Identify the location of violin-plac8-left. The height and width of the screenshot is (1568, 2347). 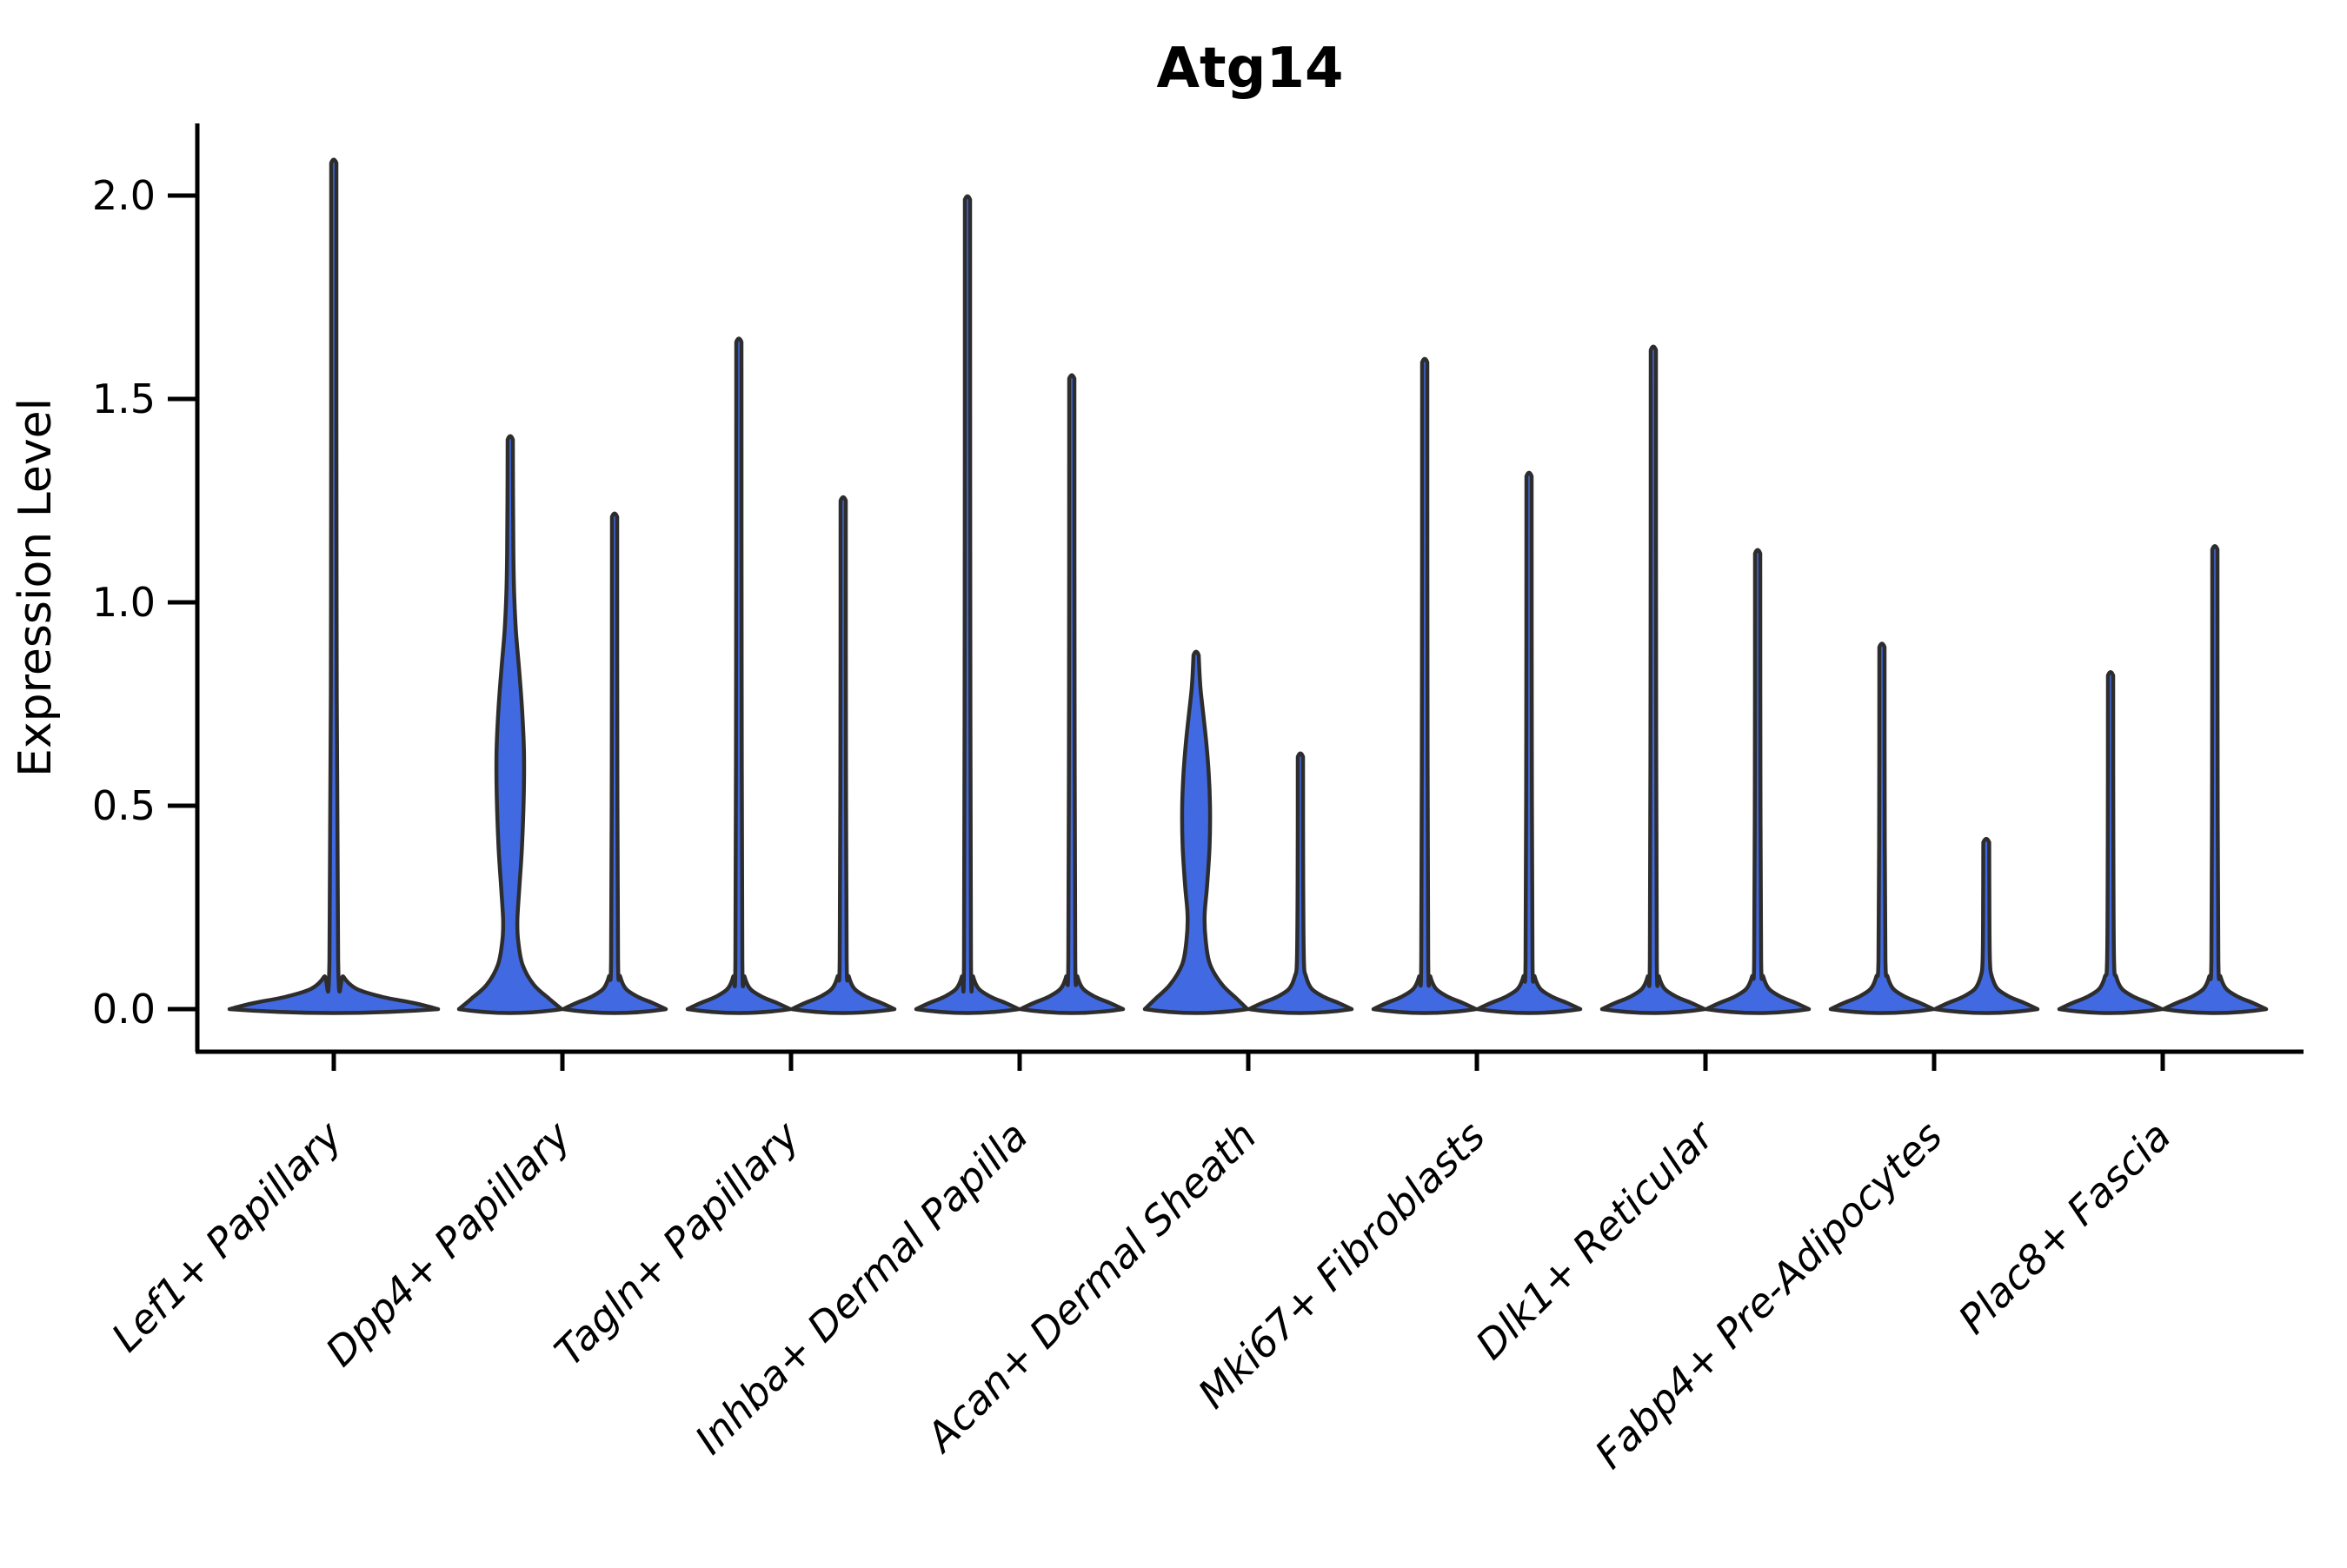
(2111, 842).